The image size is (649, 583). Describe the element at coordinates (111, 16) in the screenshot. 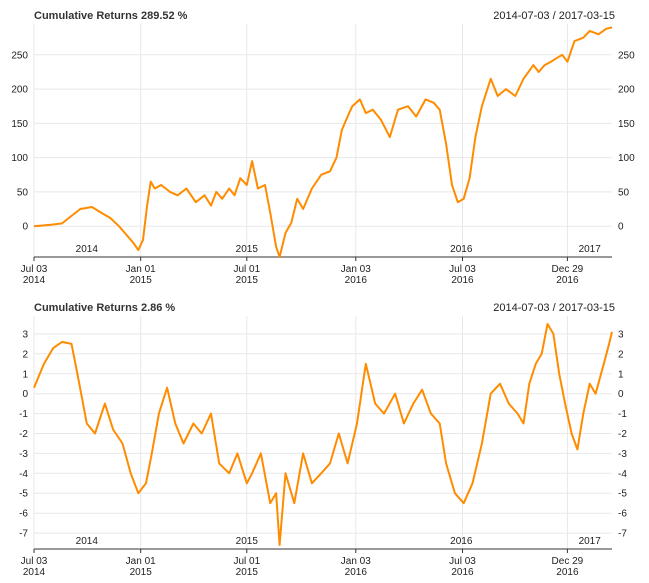

I see `chart-title: Cumulative Returns 289.52 %` at that location.